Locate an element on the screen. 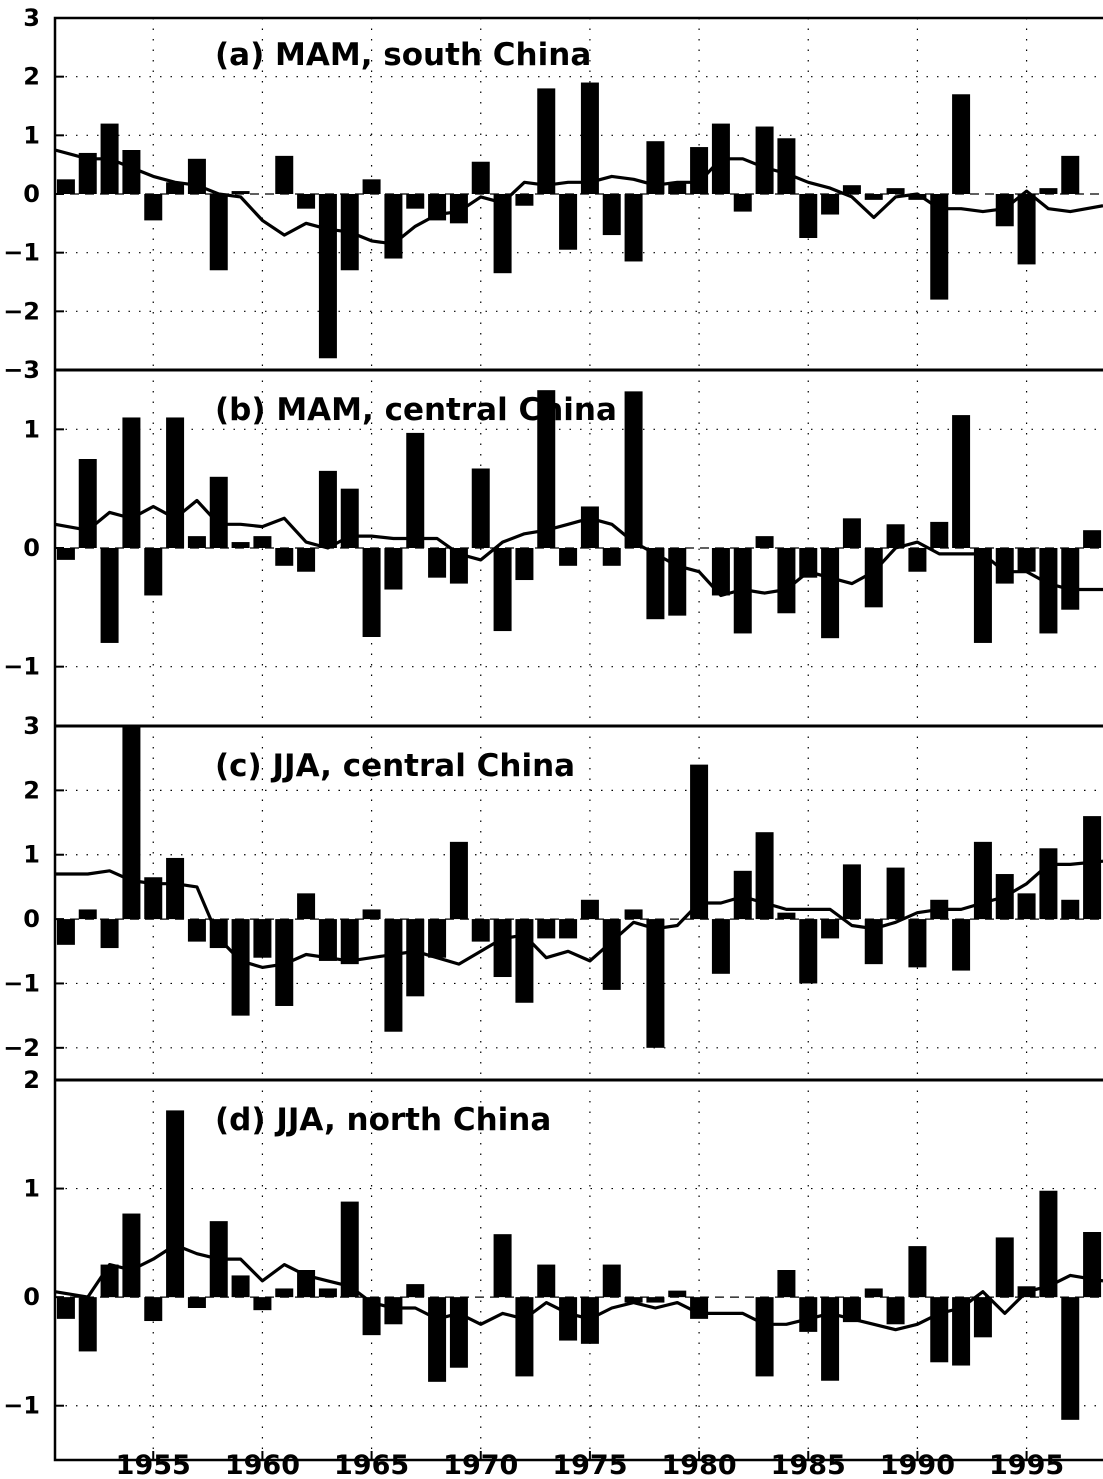 Image resolution: width=1103 pixels, height=1479 pixels. panel-c-ytick-label: 2 is located at coordinates (31, 790).